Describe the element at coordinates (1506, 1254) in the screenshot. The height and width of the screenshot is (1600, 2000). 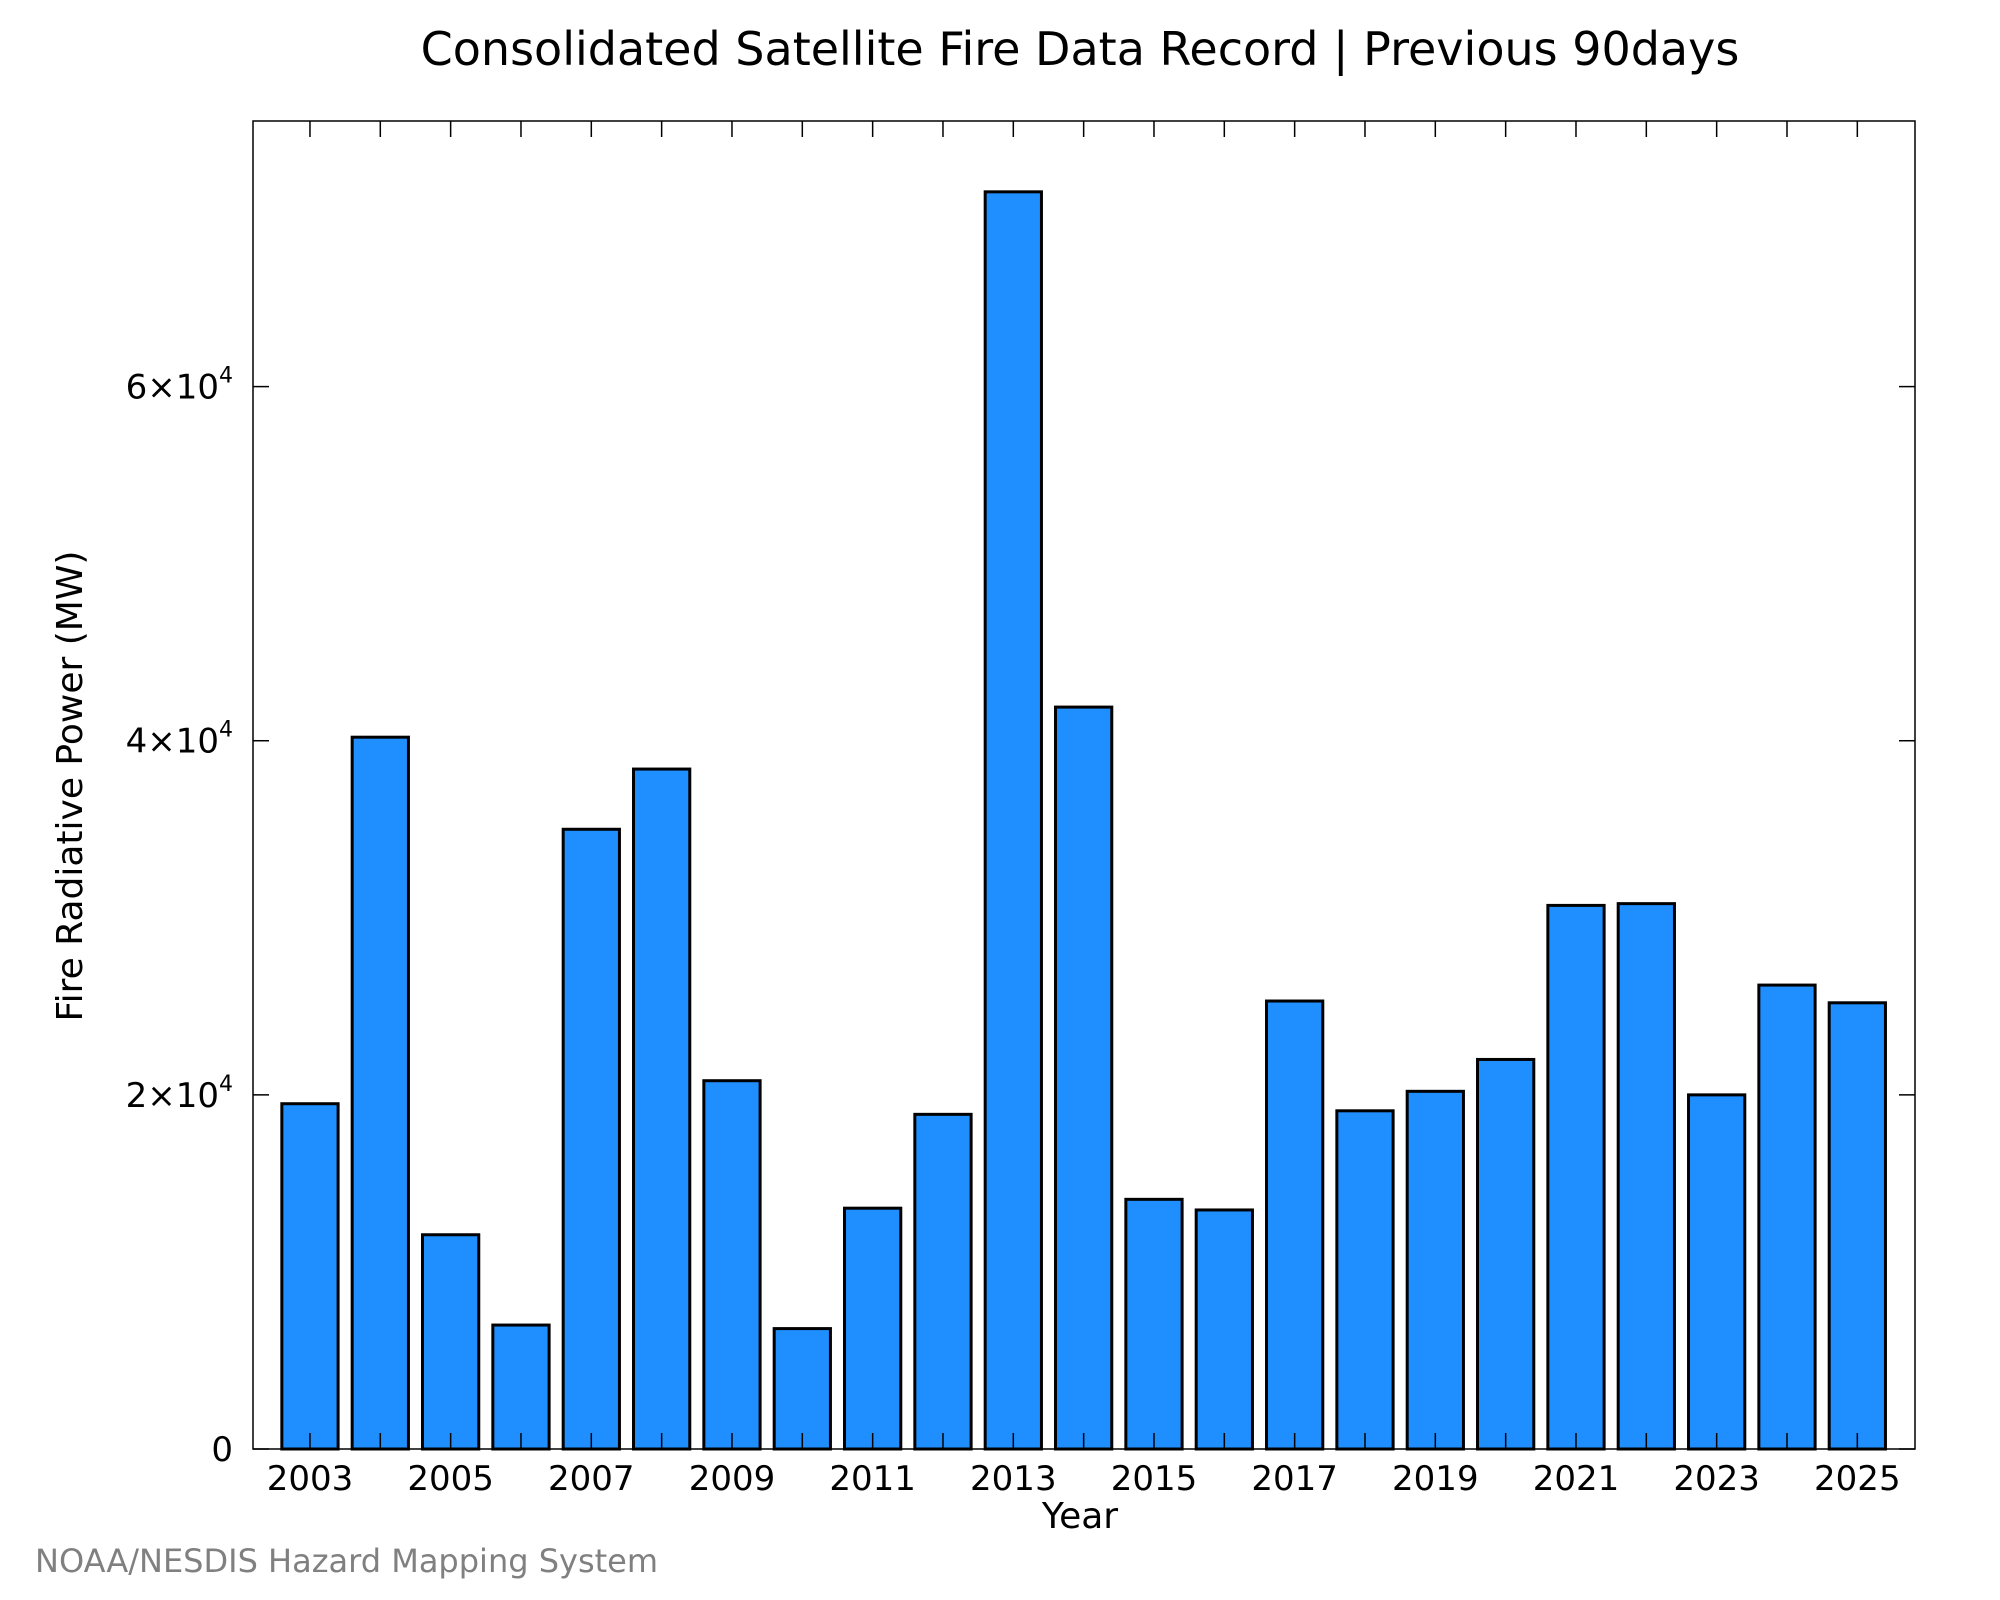
I see `bar-2020` at that location.